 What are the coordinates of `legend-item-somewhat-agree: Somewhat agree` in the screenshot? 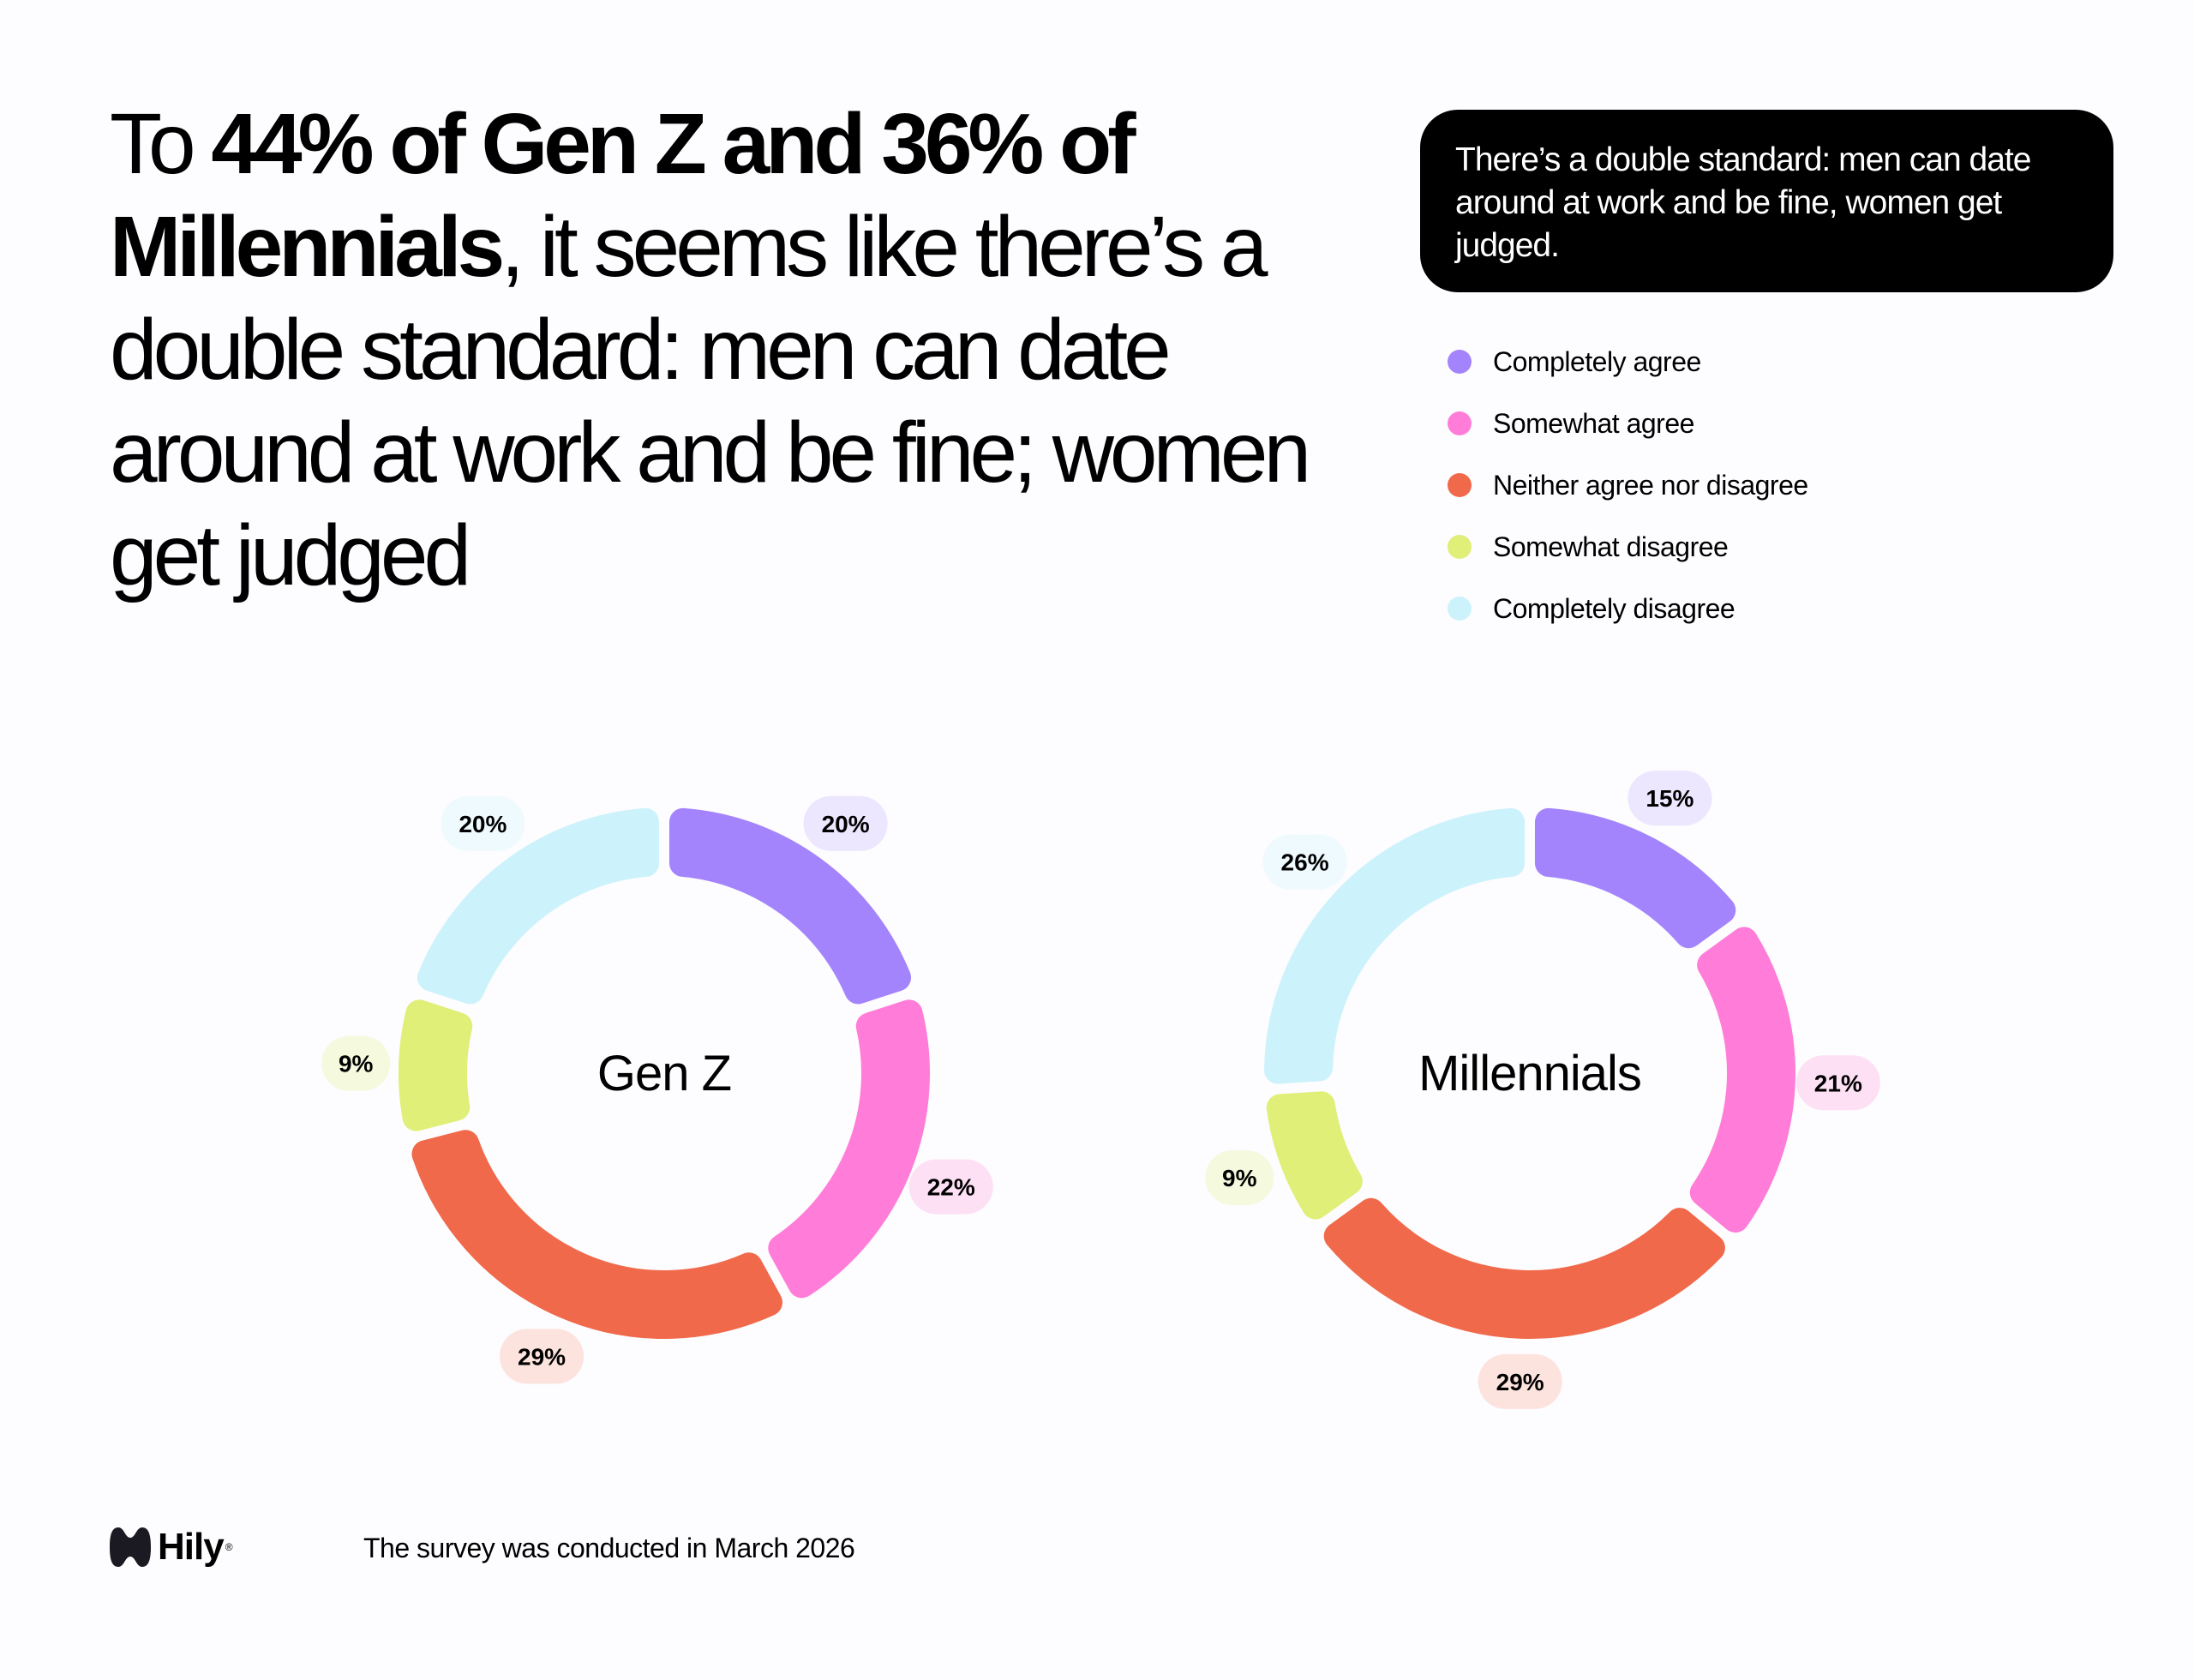 It's located at (1627, 423).